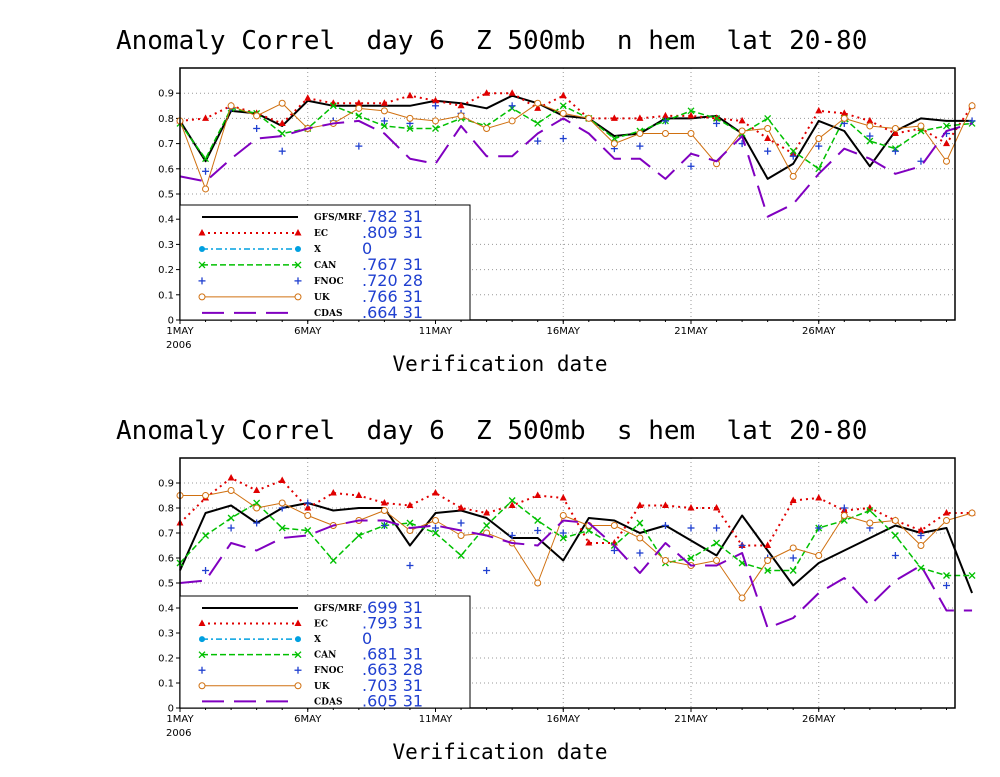  What do you see at coordinates (202, 655) in the screenshot?
I see `legend-marker-left-b` at bounding box center [202, 655].